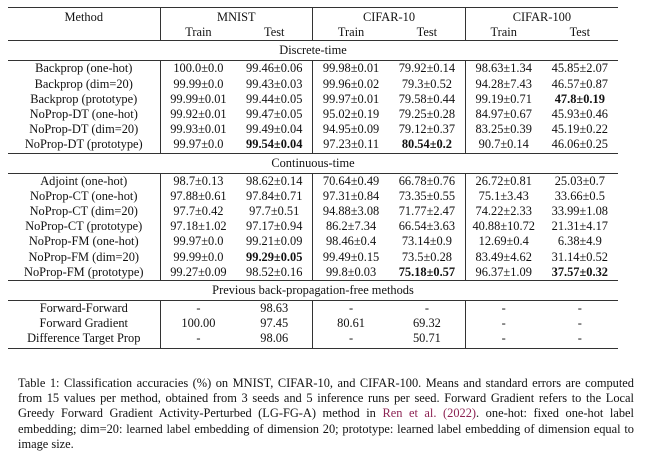 The height and width of the screenshot is (454, 660). What do you see at coordinates (198, 114) in the screenshot?
I see `value: 99.92±0.01` at bounding box center [198, 114].